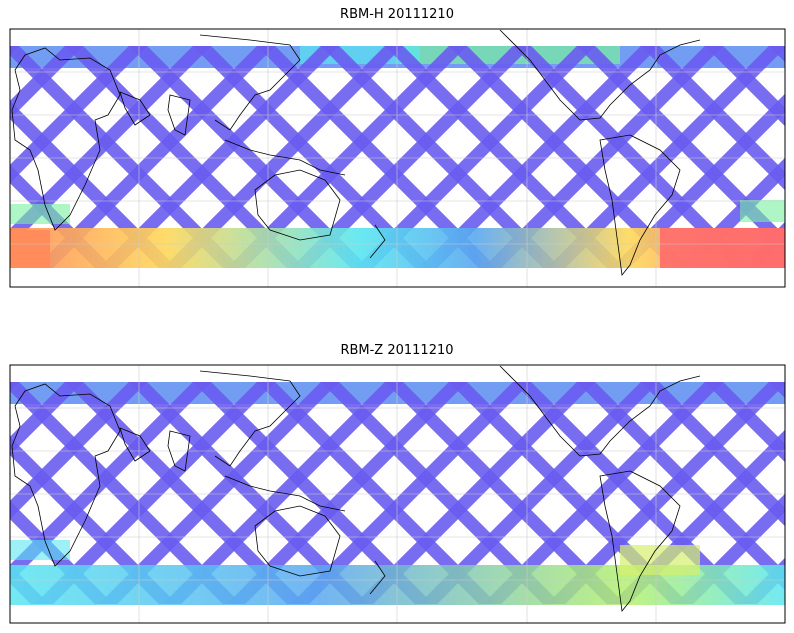  What do you see at coordinates (397, 14) in the screenshot?
I see `panel-1-title: RBM-H 20111210` at bounding box center [397, 14].